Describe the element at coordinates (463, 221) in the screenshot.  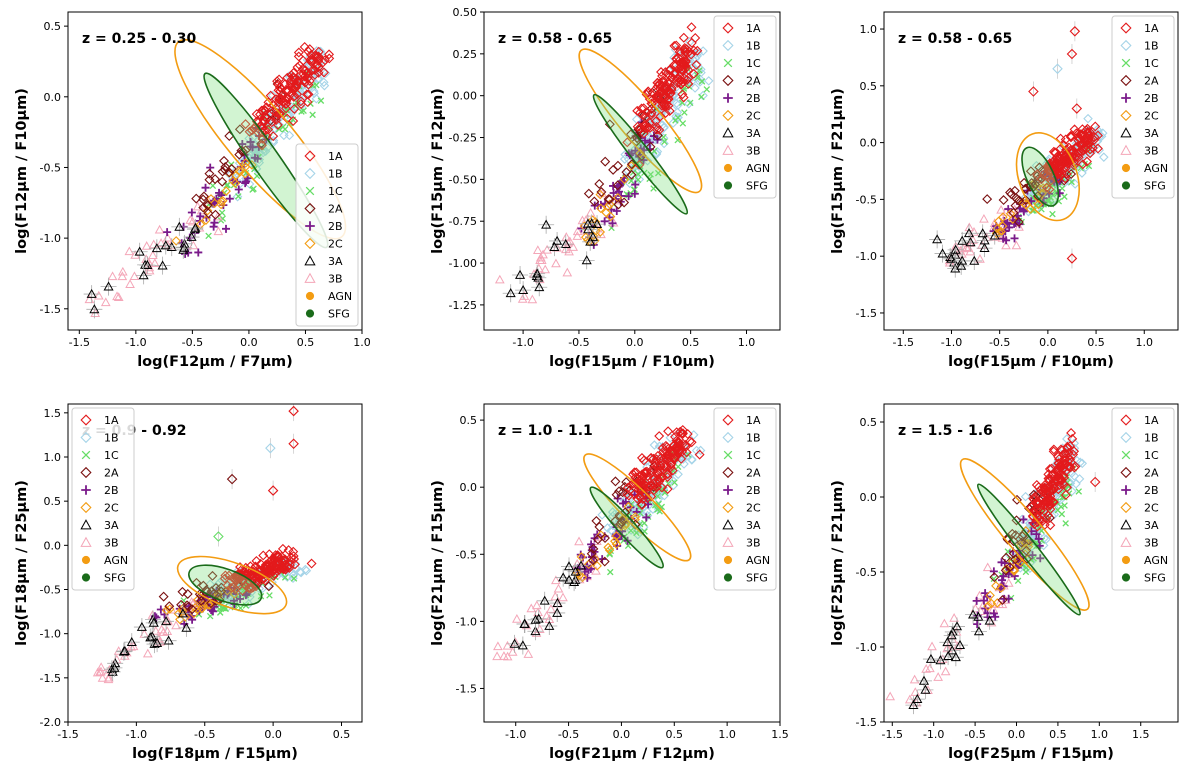
I see `y-tick-label: -0.75` at that location.